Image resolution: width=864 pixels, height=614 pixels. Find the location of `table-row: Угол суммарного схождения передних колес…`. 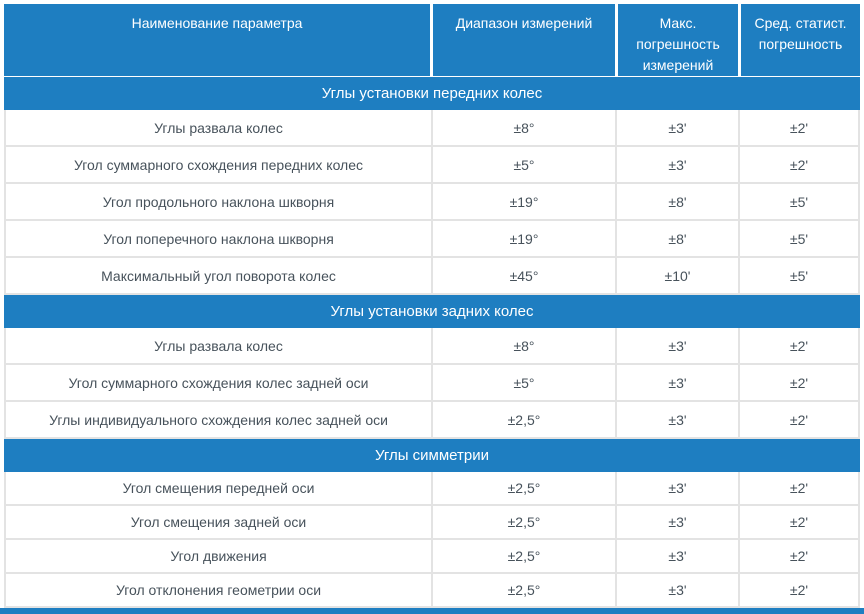

table-row: Угол суммарного схождения передних колес… is located at coordinates (432, 165).